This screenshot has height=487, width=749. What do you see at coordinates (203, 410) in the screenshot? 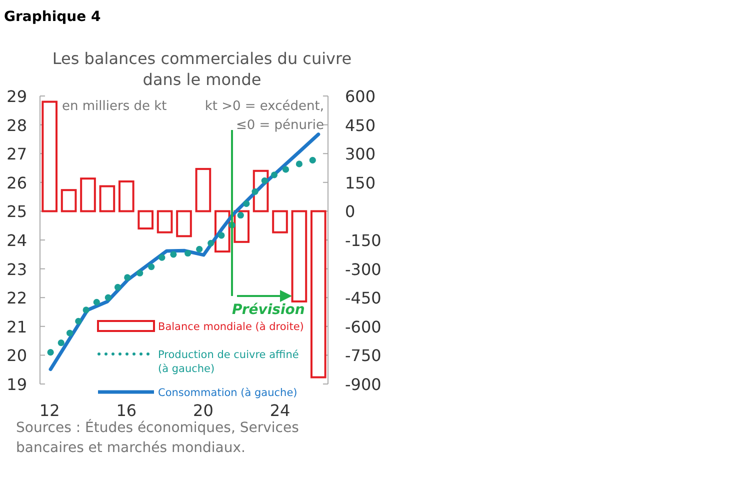
I see `x-tick-label: 20` at bounding box center [203, 410].